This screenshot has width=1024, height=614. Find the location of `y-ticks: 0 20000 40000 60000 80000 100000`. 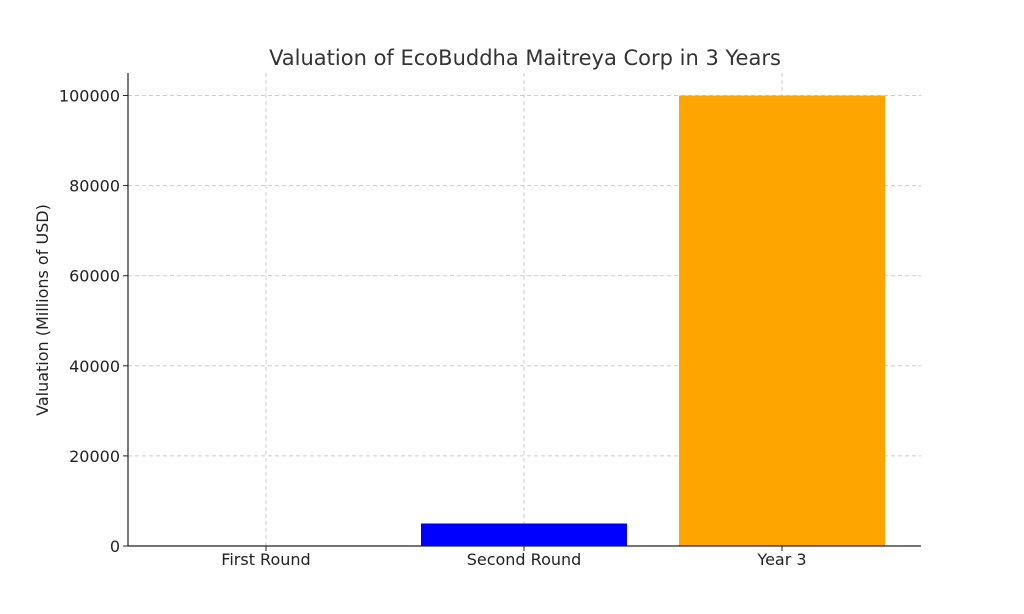

y-ticks: 0 20000 40000 60000 80000 100000 is located at coordinates (93, 321).